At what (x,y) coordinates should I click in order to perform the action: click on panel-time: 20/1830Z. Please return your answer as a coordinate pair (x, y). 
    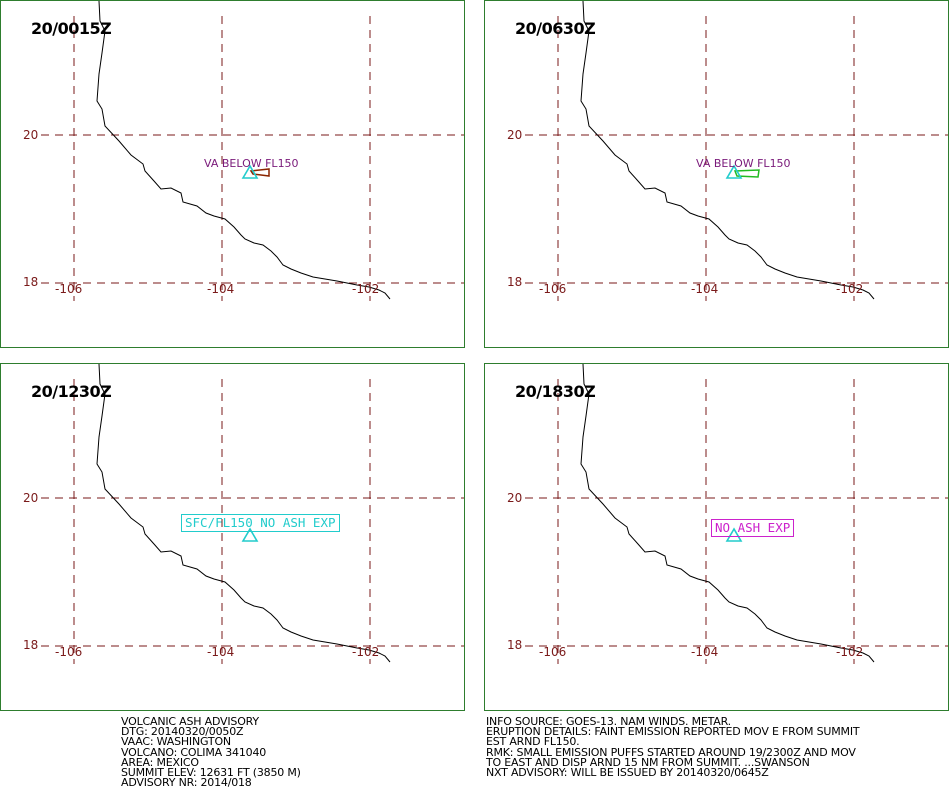
    Looking at the image, I should click on (555, 391).